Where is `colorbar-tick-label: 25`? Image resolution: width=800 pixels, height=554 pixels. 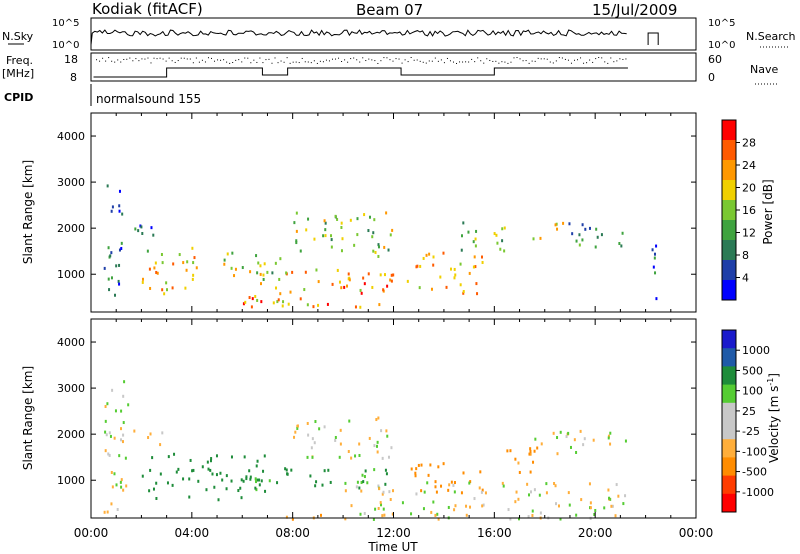
colorbar-tick-label: 25 is located at coordinates (749, 411).